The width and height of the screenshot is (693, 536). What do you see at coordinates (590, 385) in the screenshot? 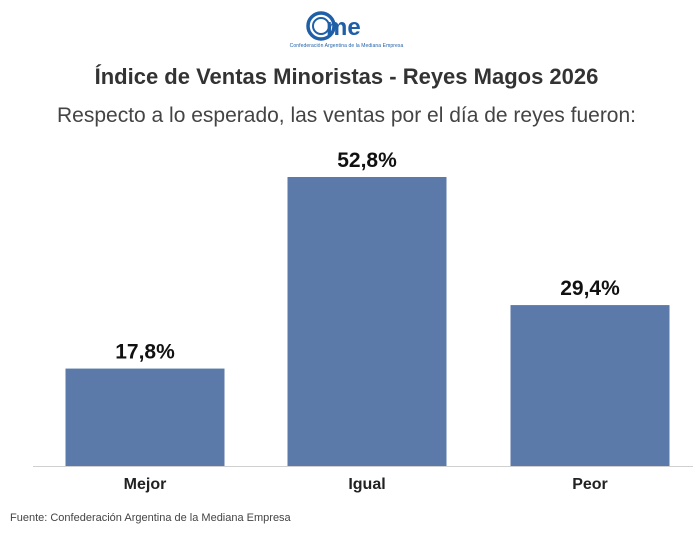
I see `bar-peor` at bounding box center [590, 385].